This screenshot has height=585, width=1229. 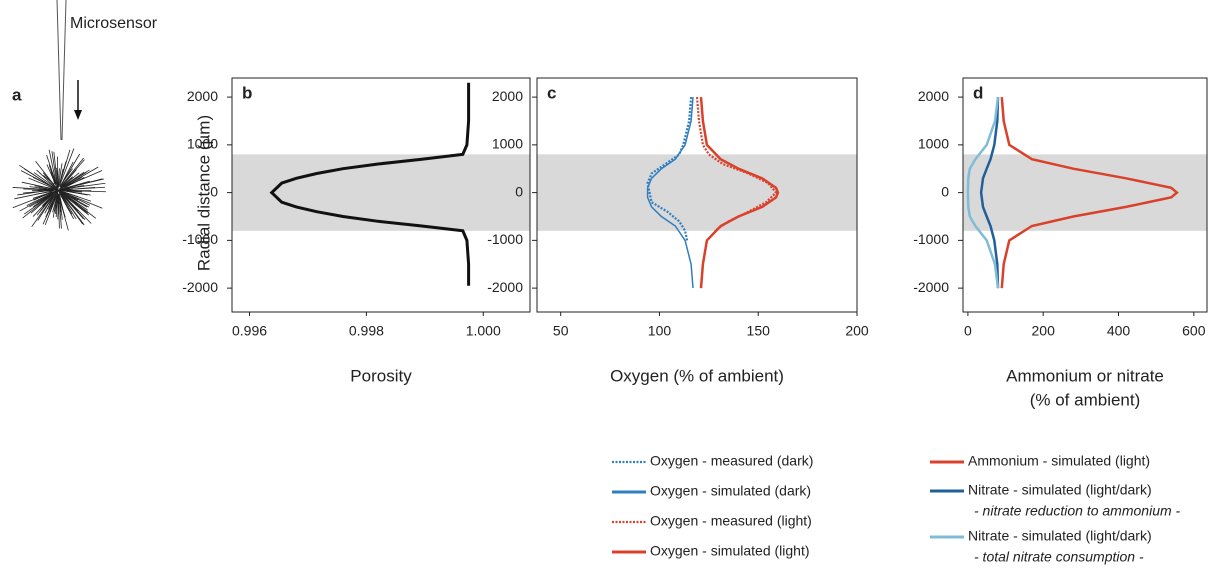 What do you see at coordinates (660, 331) in the screenshot?
I see `x-tick-label: 100` at bounding box center [660, 331].